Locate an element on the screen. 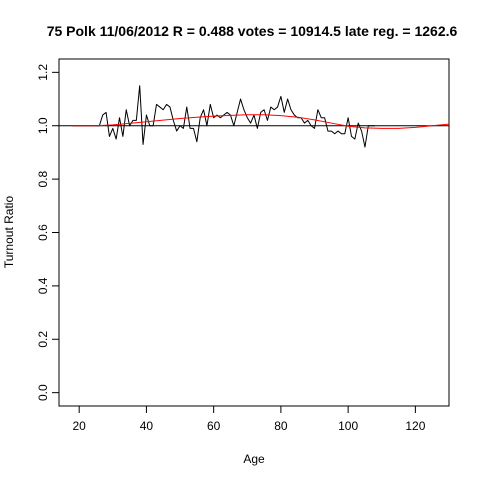  y-axis: 0.0 0.2 0.4 0.6 0.8 1.0 1.2 is located at coordinates (47, 232).